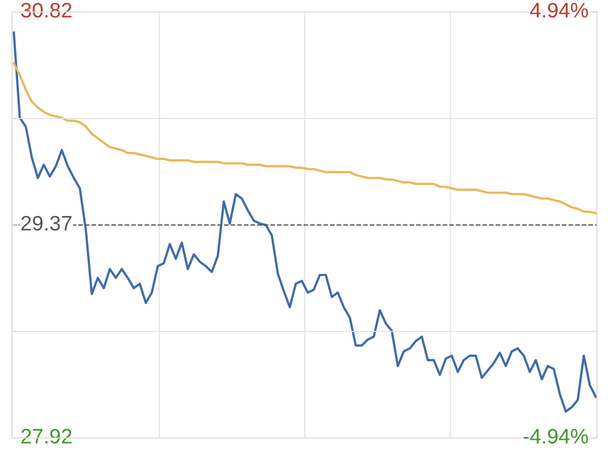 The height and width of the screenshot is (450, 608). Describe the element at coordinates (559, 10) in the screenshot. I see `y2-tick-label: 4.94%` at that location.